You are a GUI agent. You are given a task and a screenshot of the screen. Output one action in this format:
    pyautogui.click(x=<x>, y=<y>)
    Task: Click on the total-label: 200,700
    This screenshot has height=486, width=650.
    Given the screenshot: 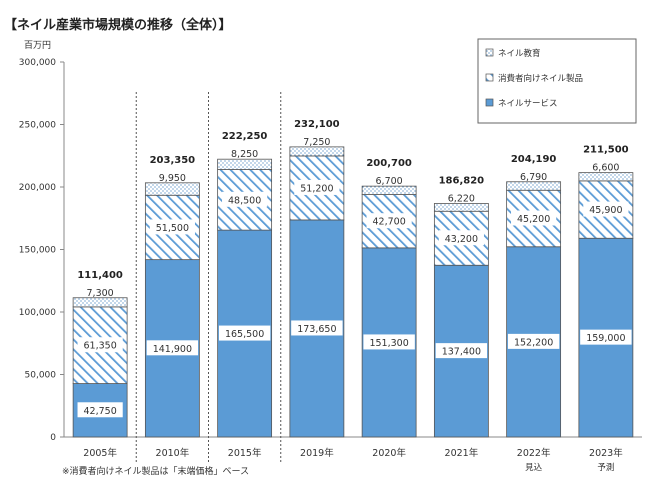 What is the action you would take?
    pyautogui.click(x=389, y=163)
    